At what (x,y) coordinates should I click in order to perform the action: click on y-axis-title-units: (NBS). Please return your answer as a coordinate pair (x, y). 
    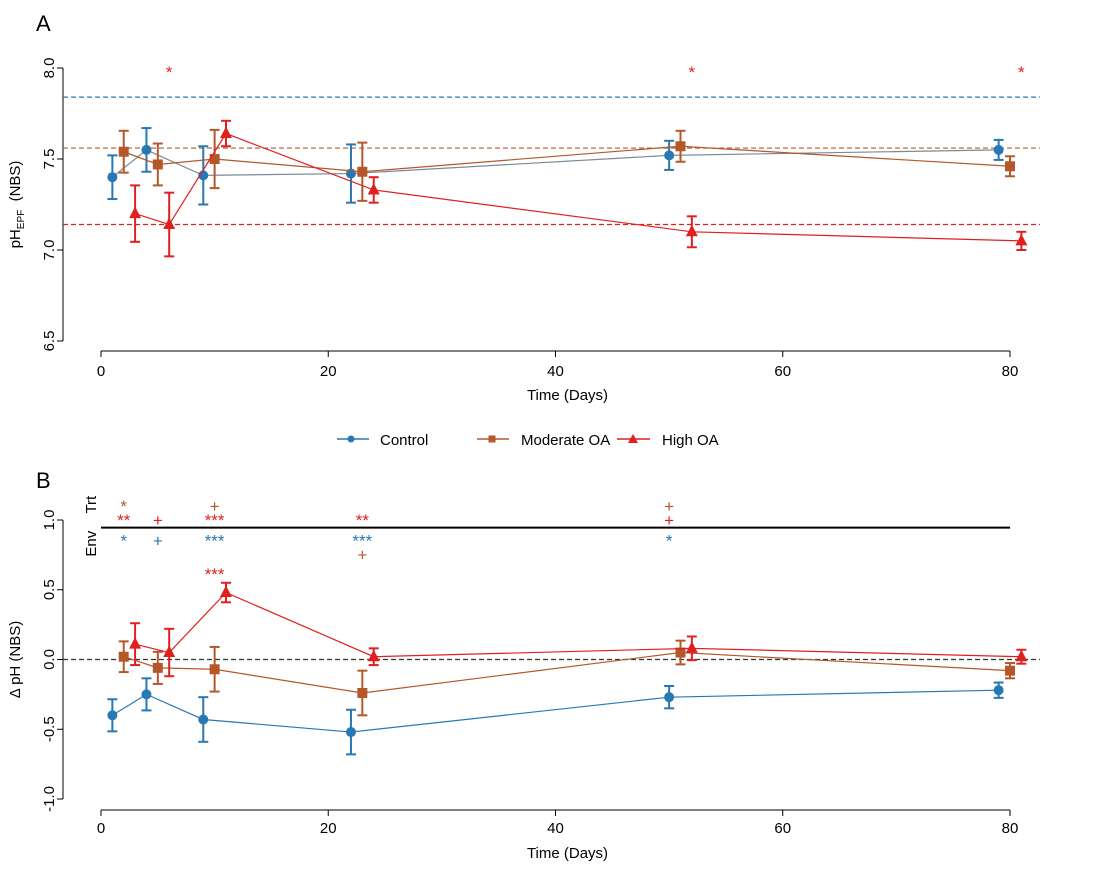
    Looking at the image, I should click on (15, 185).